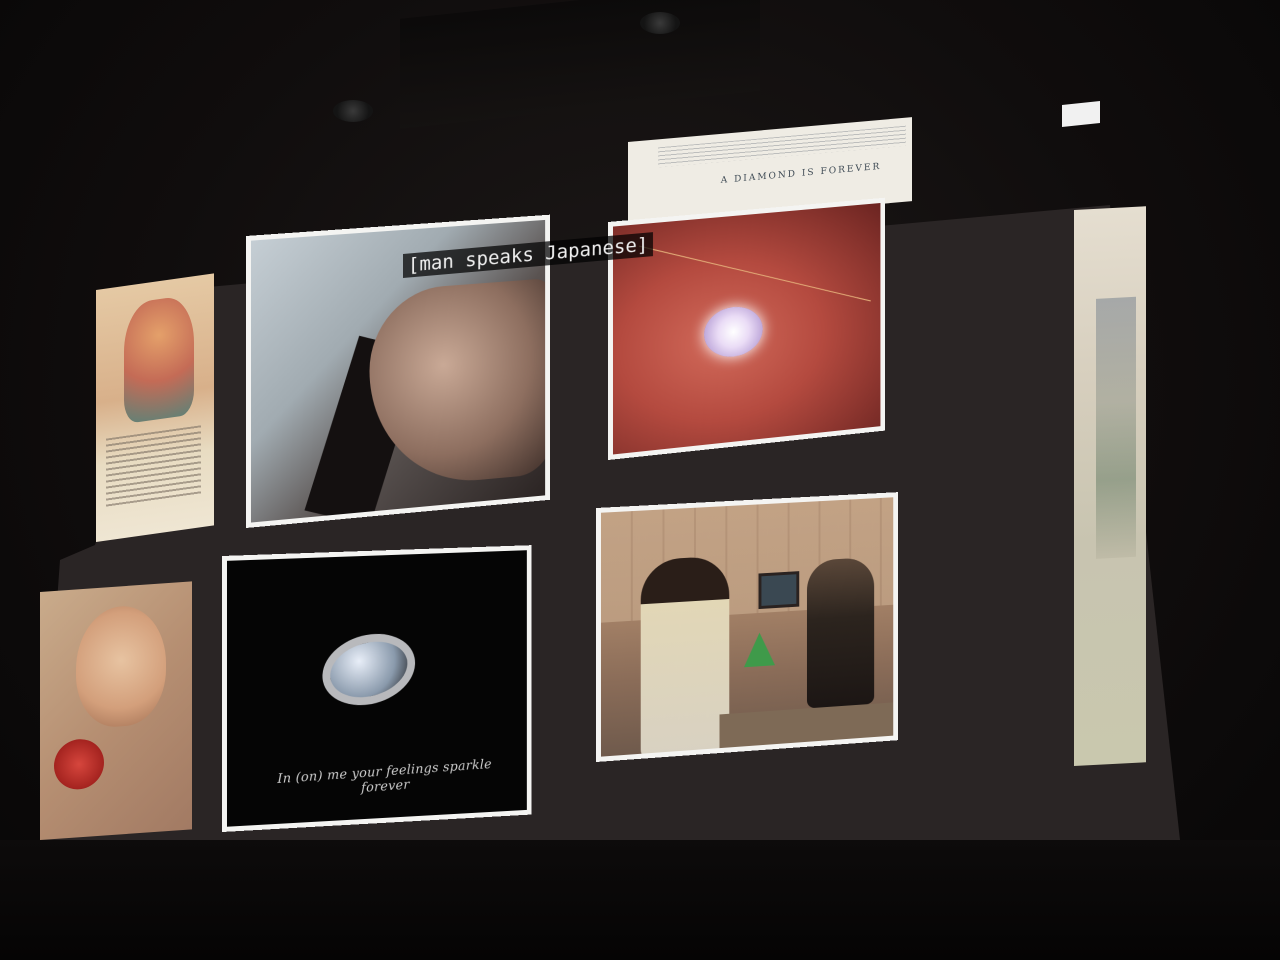  I want to click on screen-marker, so click(1081, 114).